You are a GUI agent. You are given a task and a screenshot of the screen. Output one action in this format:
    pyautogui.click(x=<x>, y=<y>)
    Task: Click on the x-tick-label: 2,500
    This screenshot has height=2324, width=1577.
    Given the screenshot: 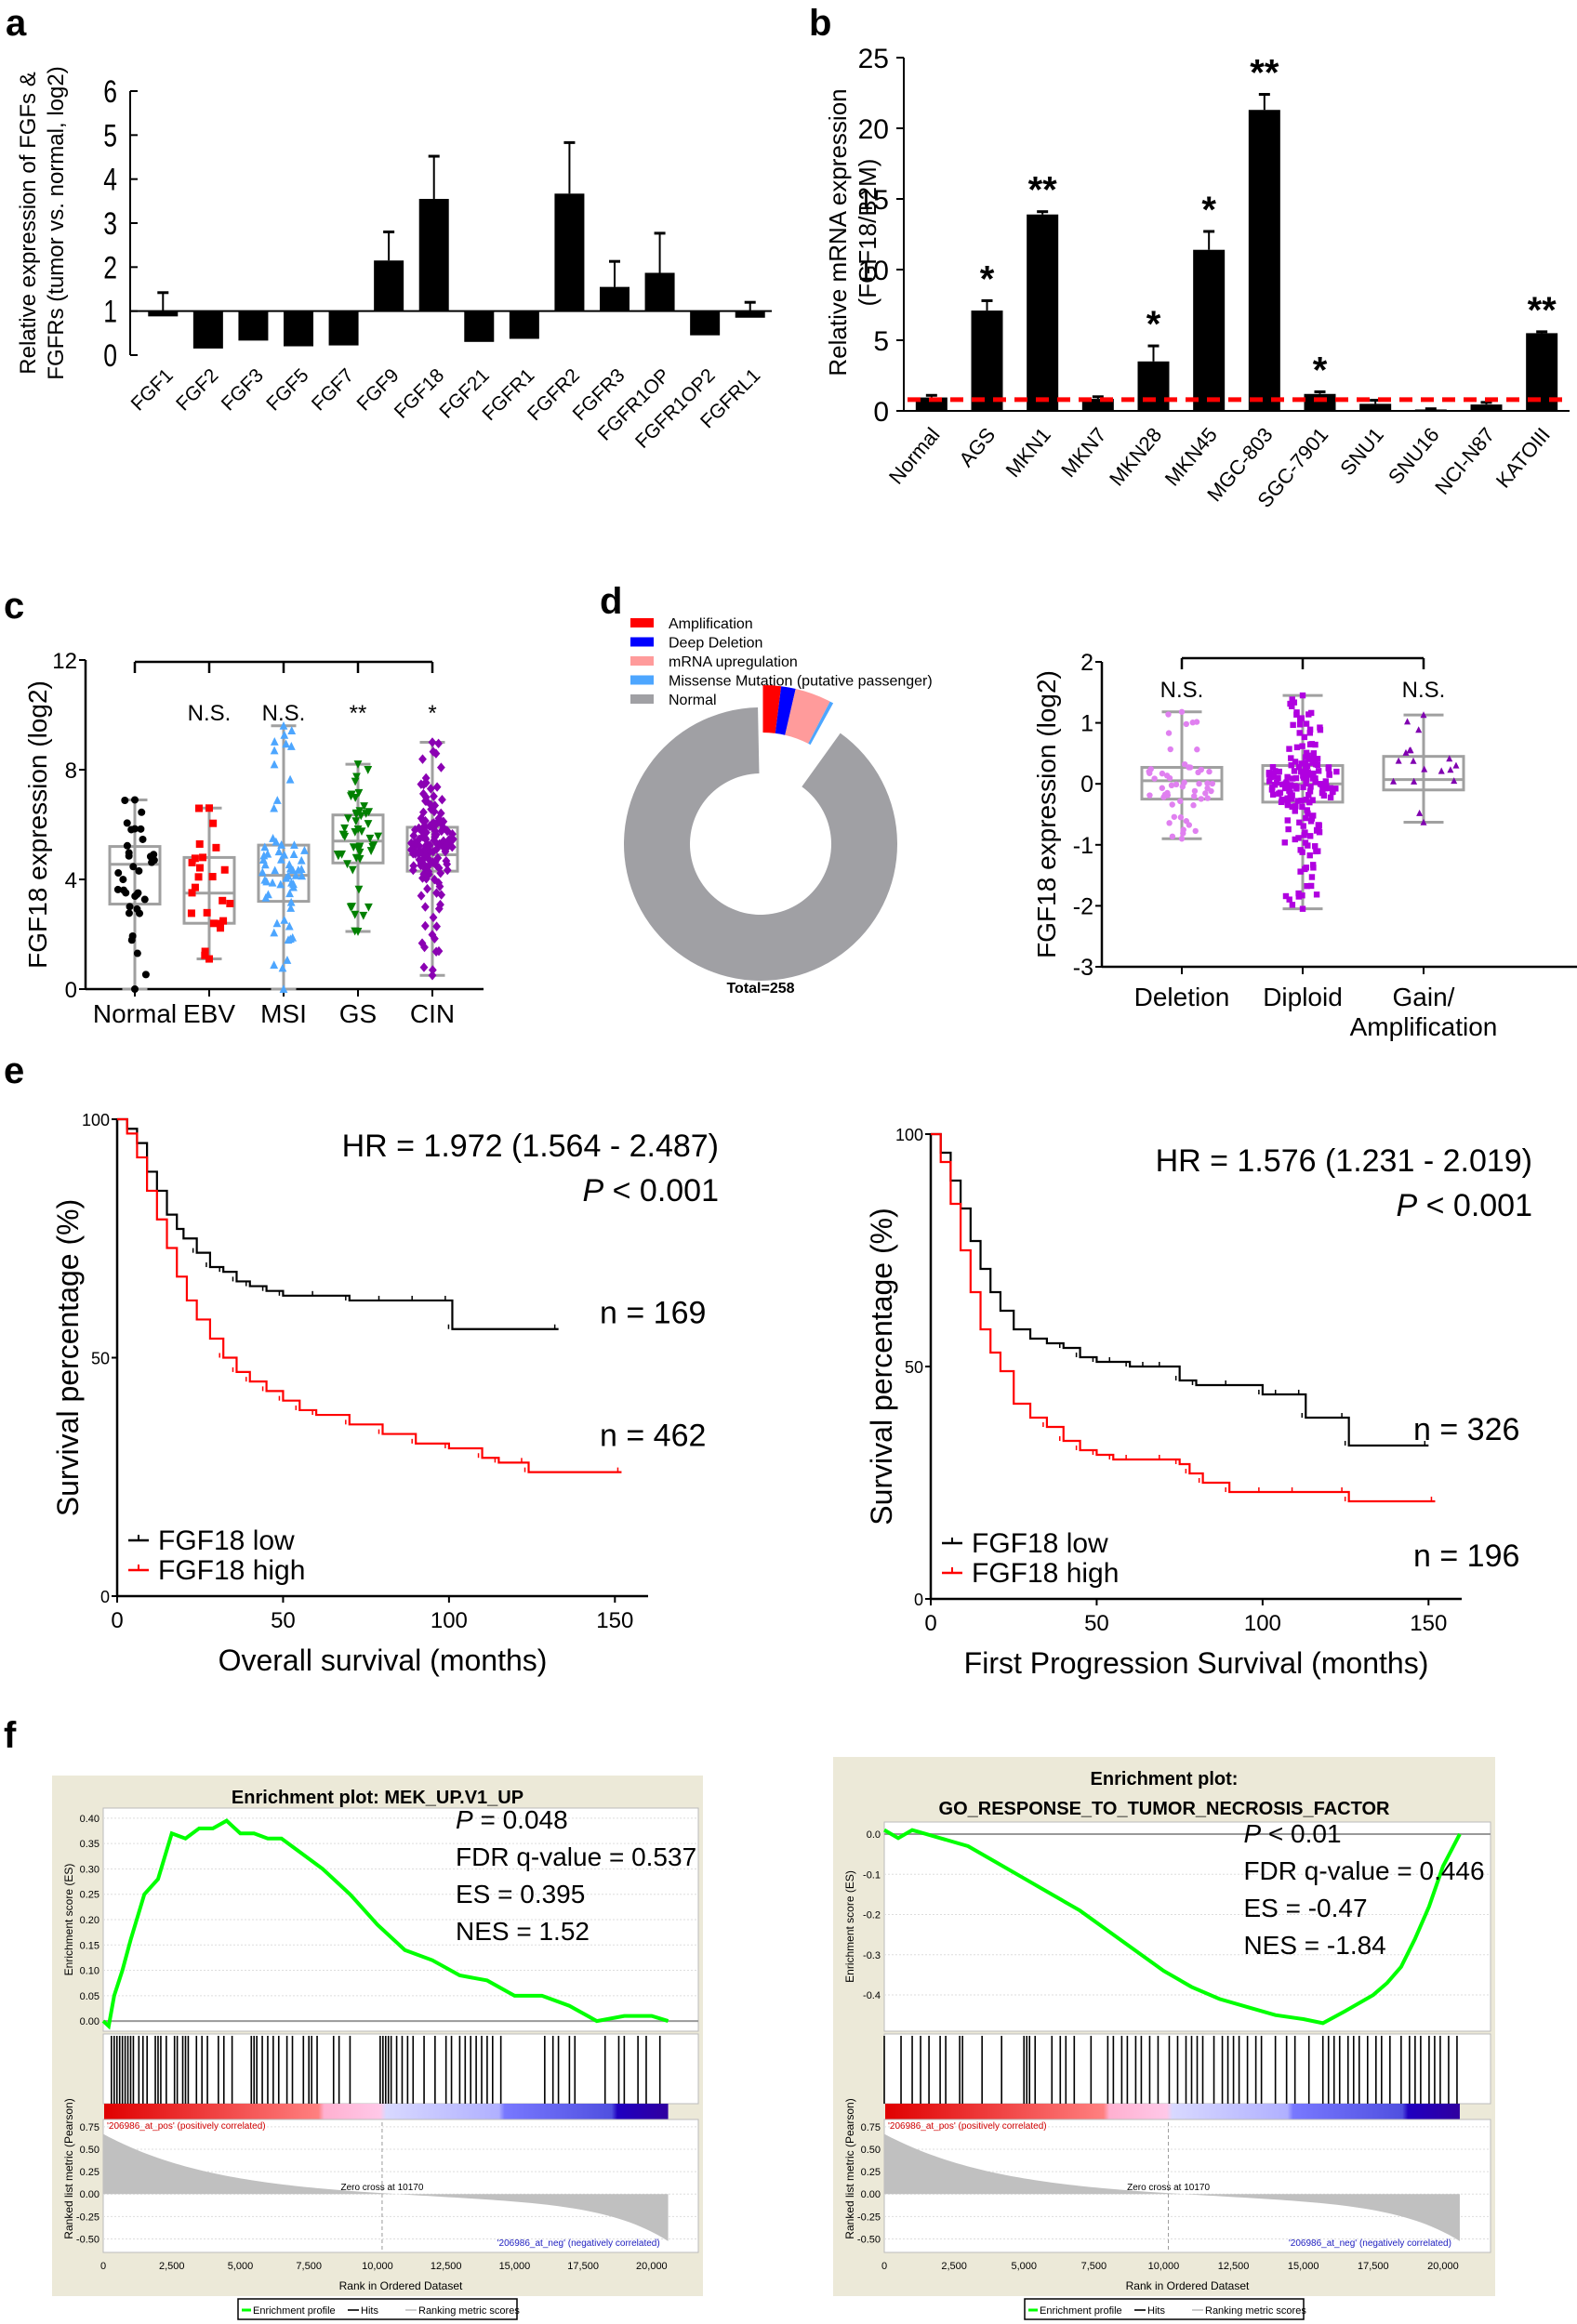 What is the action you would take?
    pyautogui.click(x=172, y=2266)
    